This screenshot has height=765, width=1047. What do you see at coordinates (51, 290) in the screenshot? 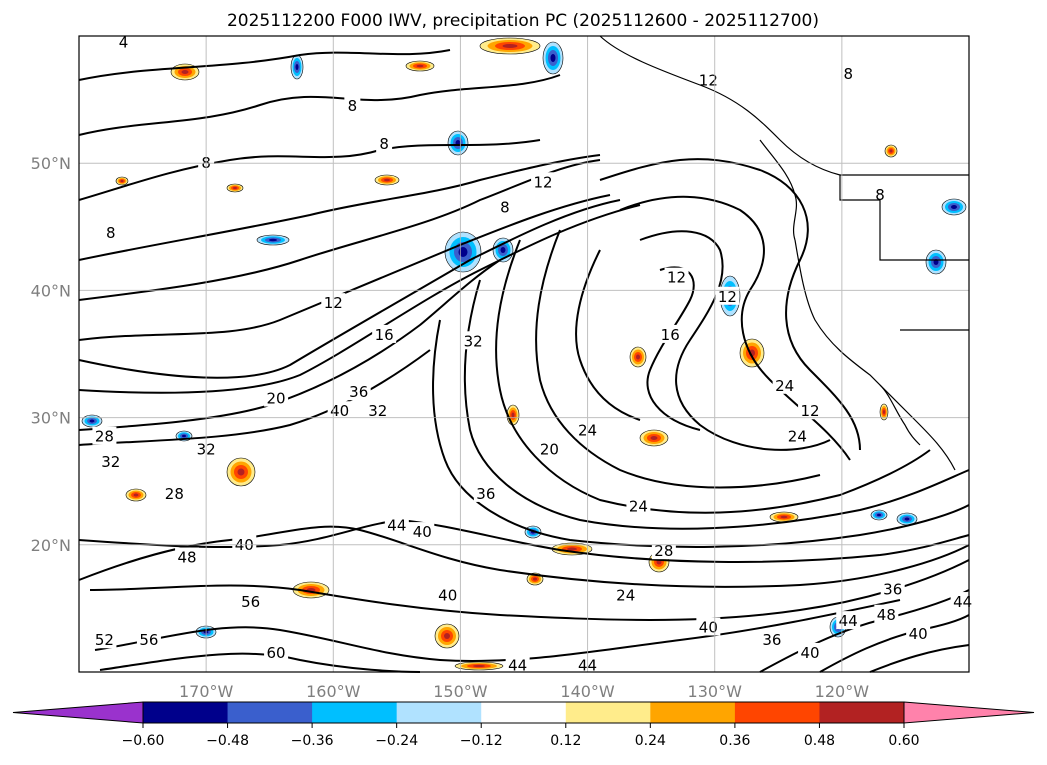
I see `latitude-label: 40°N` at bounding box center [51, 290].